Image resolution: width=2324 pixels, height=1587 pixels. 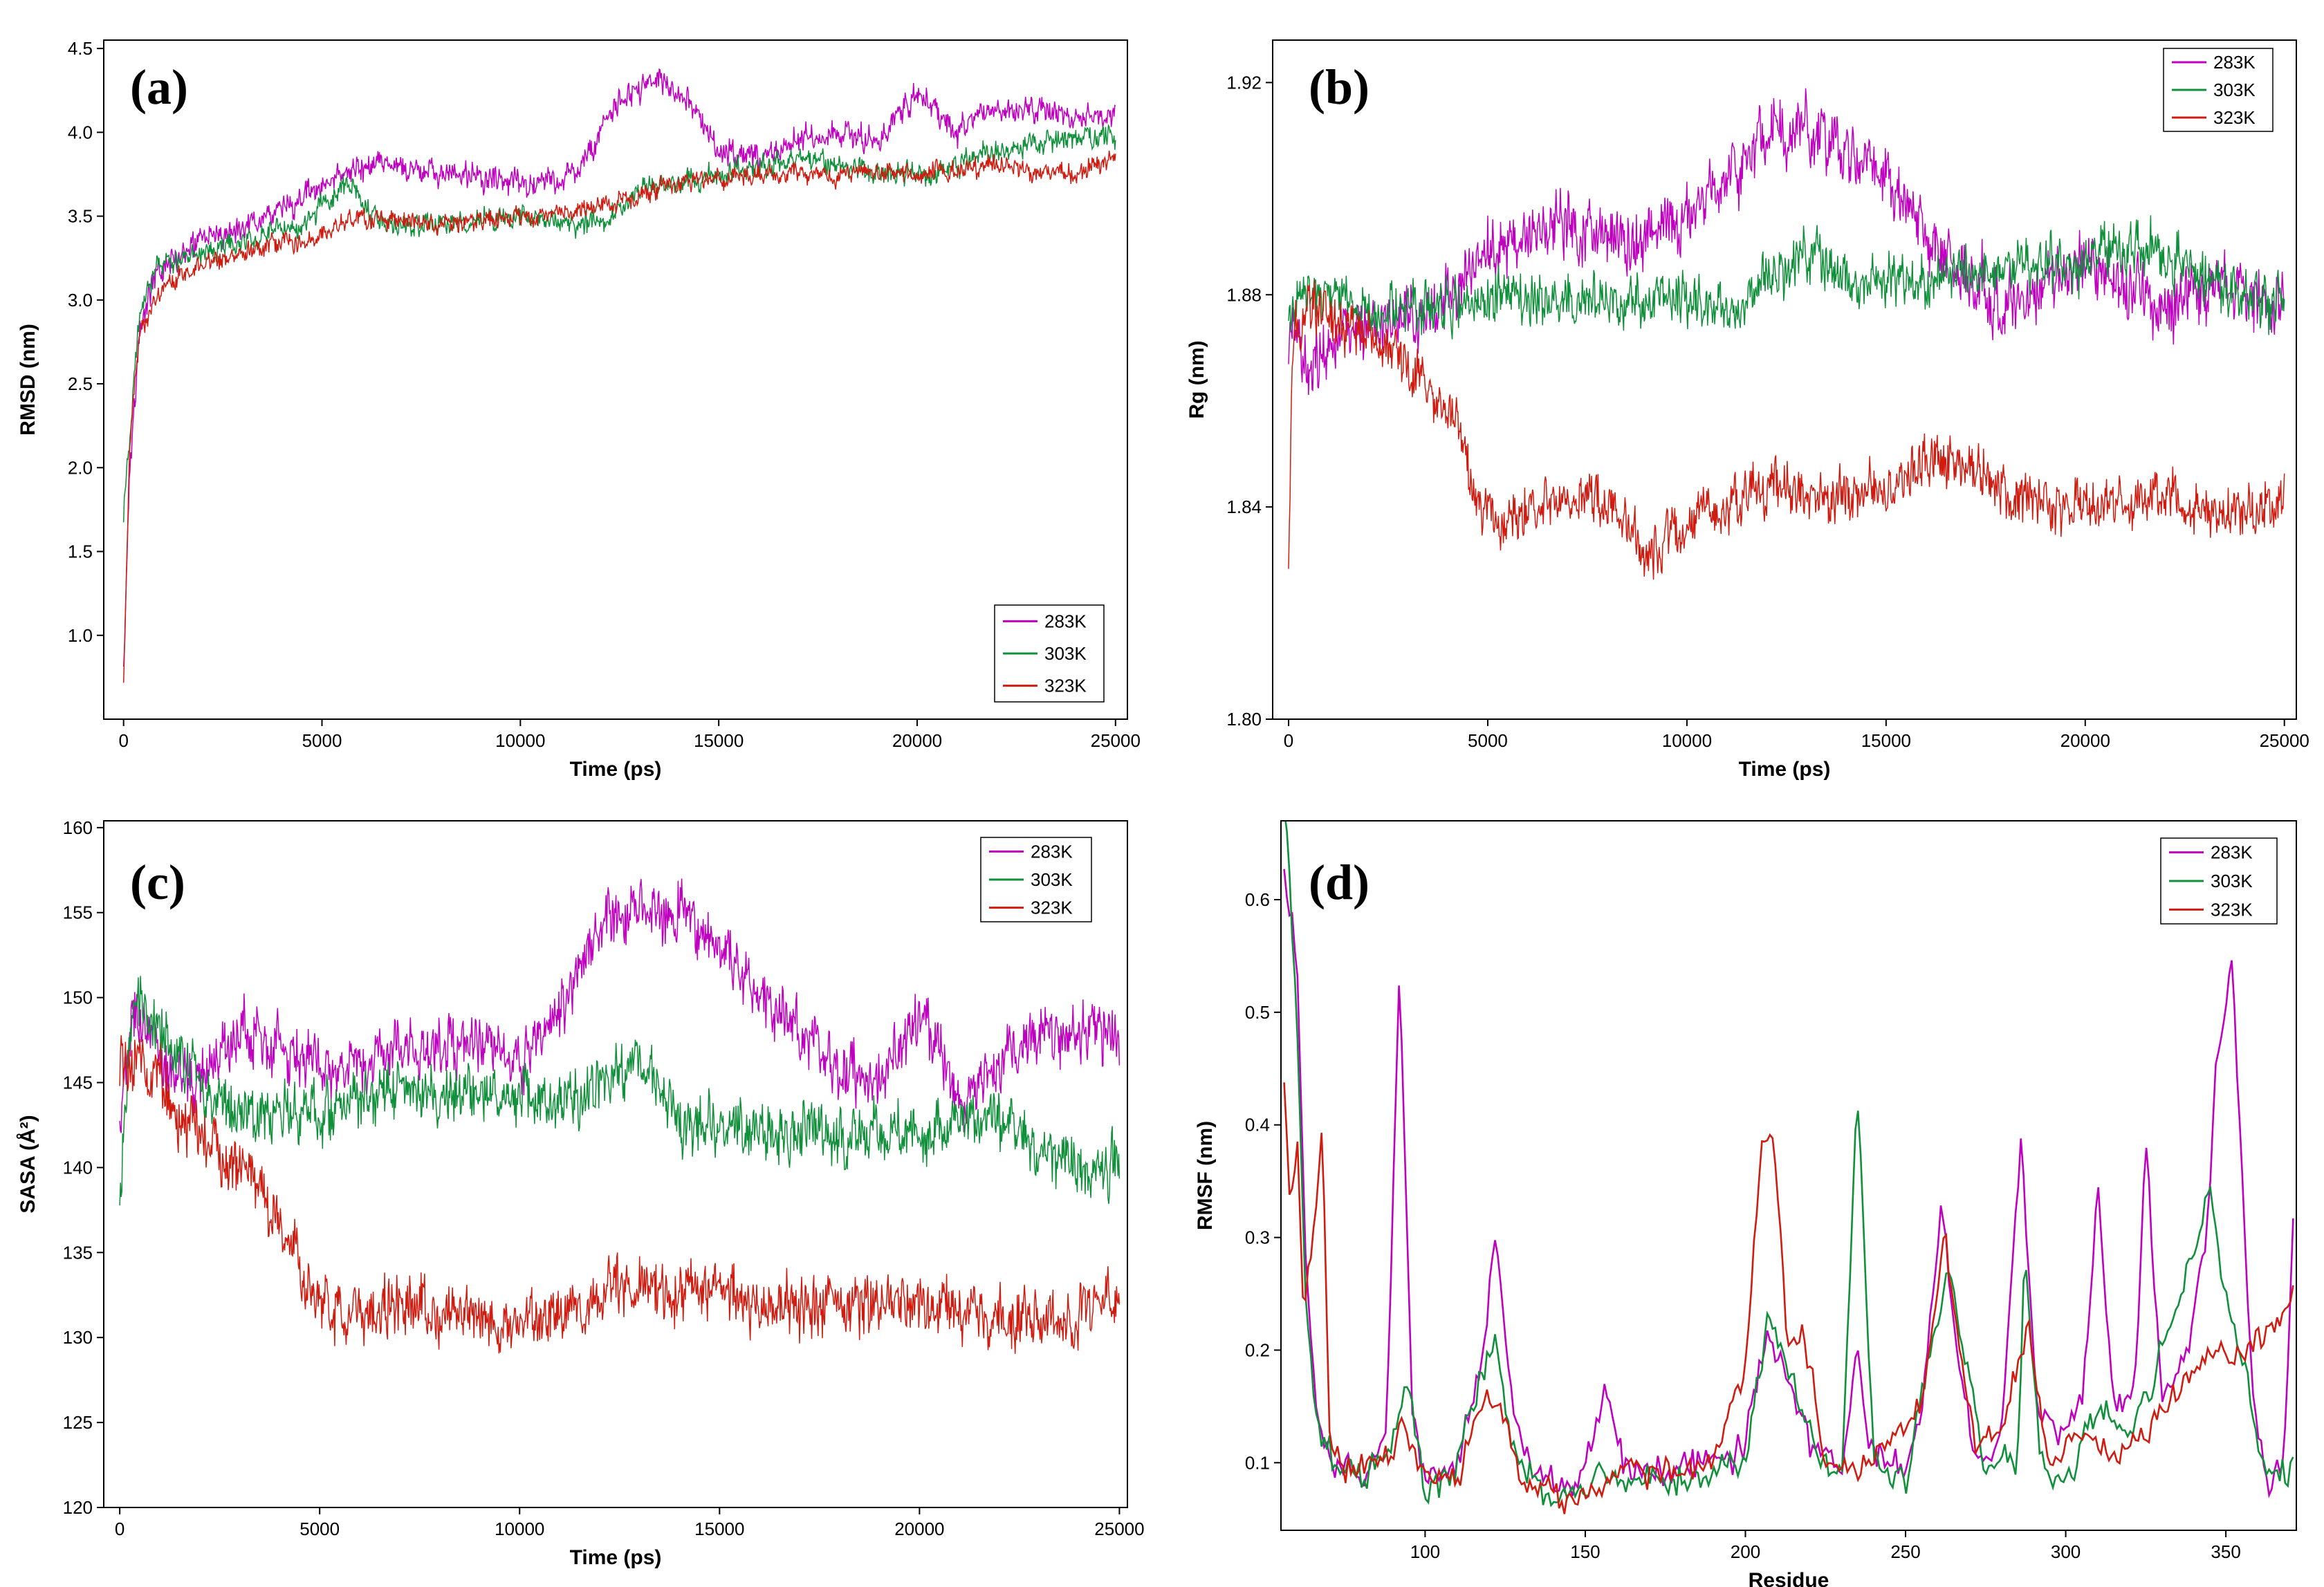 What do you see at coordinates (78, 1167) in the screenshot?
I see `y-tick-label: 140` at bounding box center [78, 1167].